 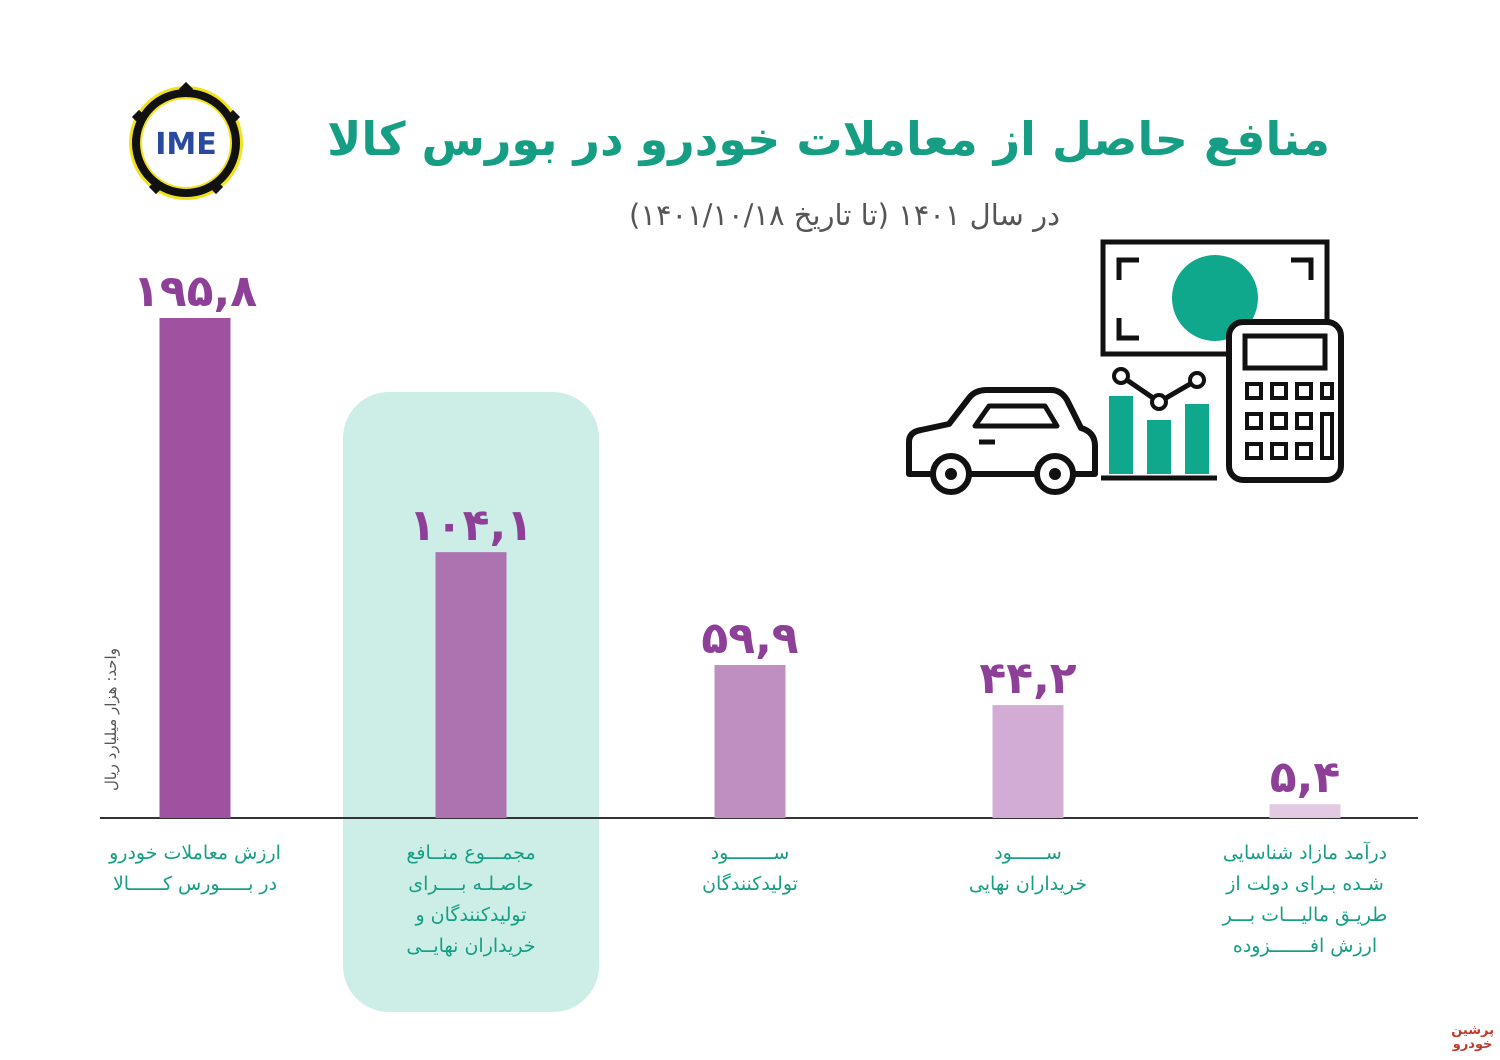 What do you see at coordinates (750, 884) in the screenshot?
I see `category-label-line: تولیدکنندگان` at bounding box center [750, 884].